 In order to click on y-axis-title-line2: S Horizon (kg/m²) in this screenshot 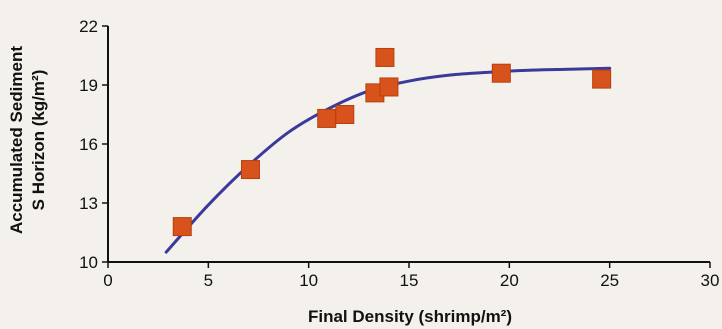, I will do `click(38, 140)`.